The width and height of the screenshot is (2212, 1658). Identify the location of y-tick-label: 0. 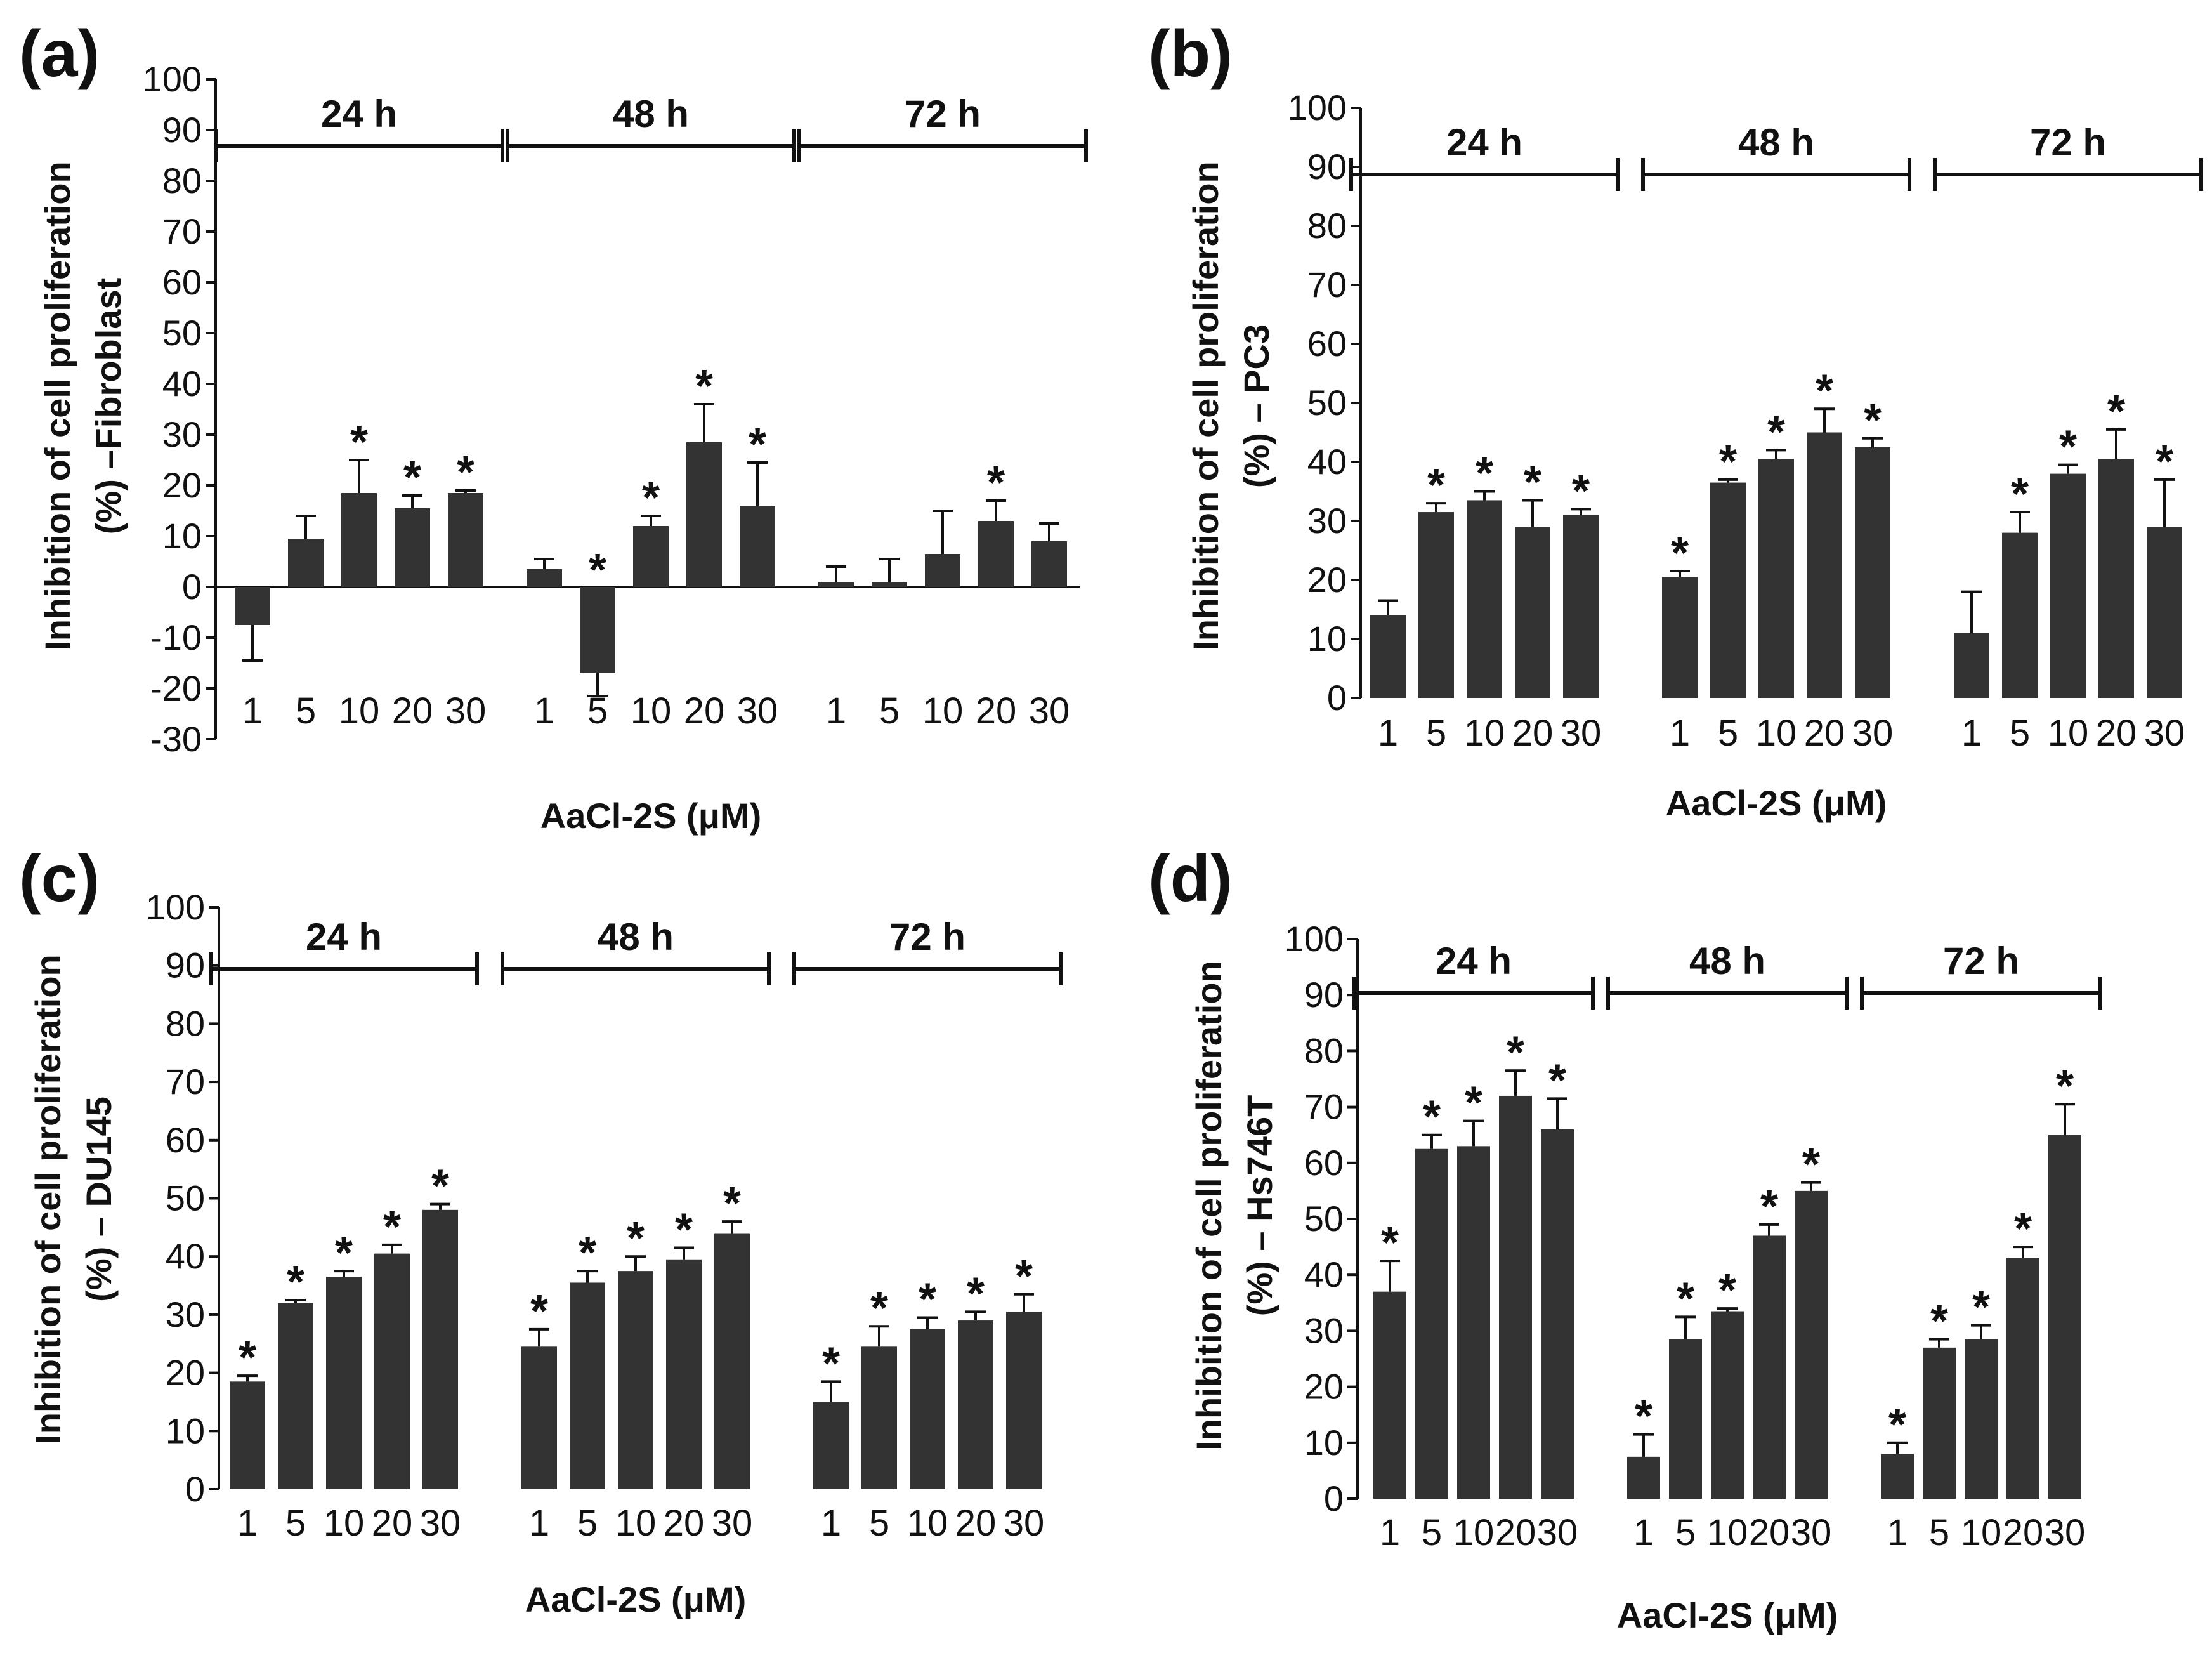
(1337, 698).